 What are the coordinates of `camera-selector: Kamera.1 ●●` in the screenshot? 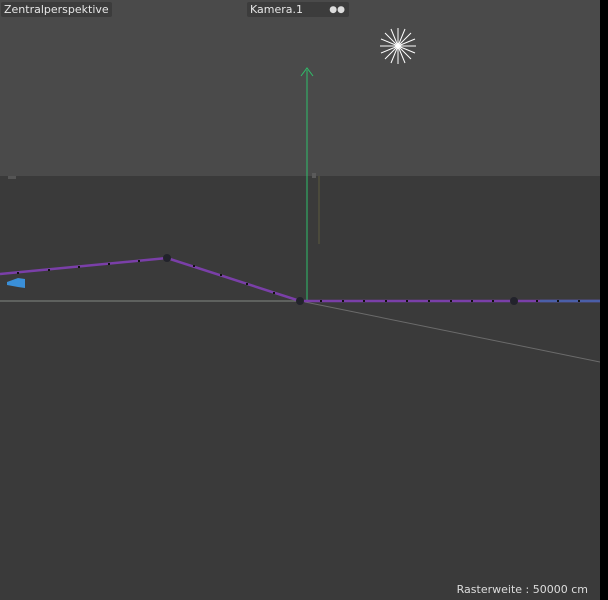 It's located at (298, 9).